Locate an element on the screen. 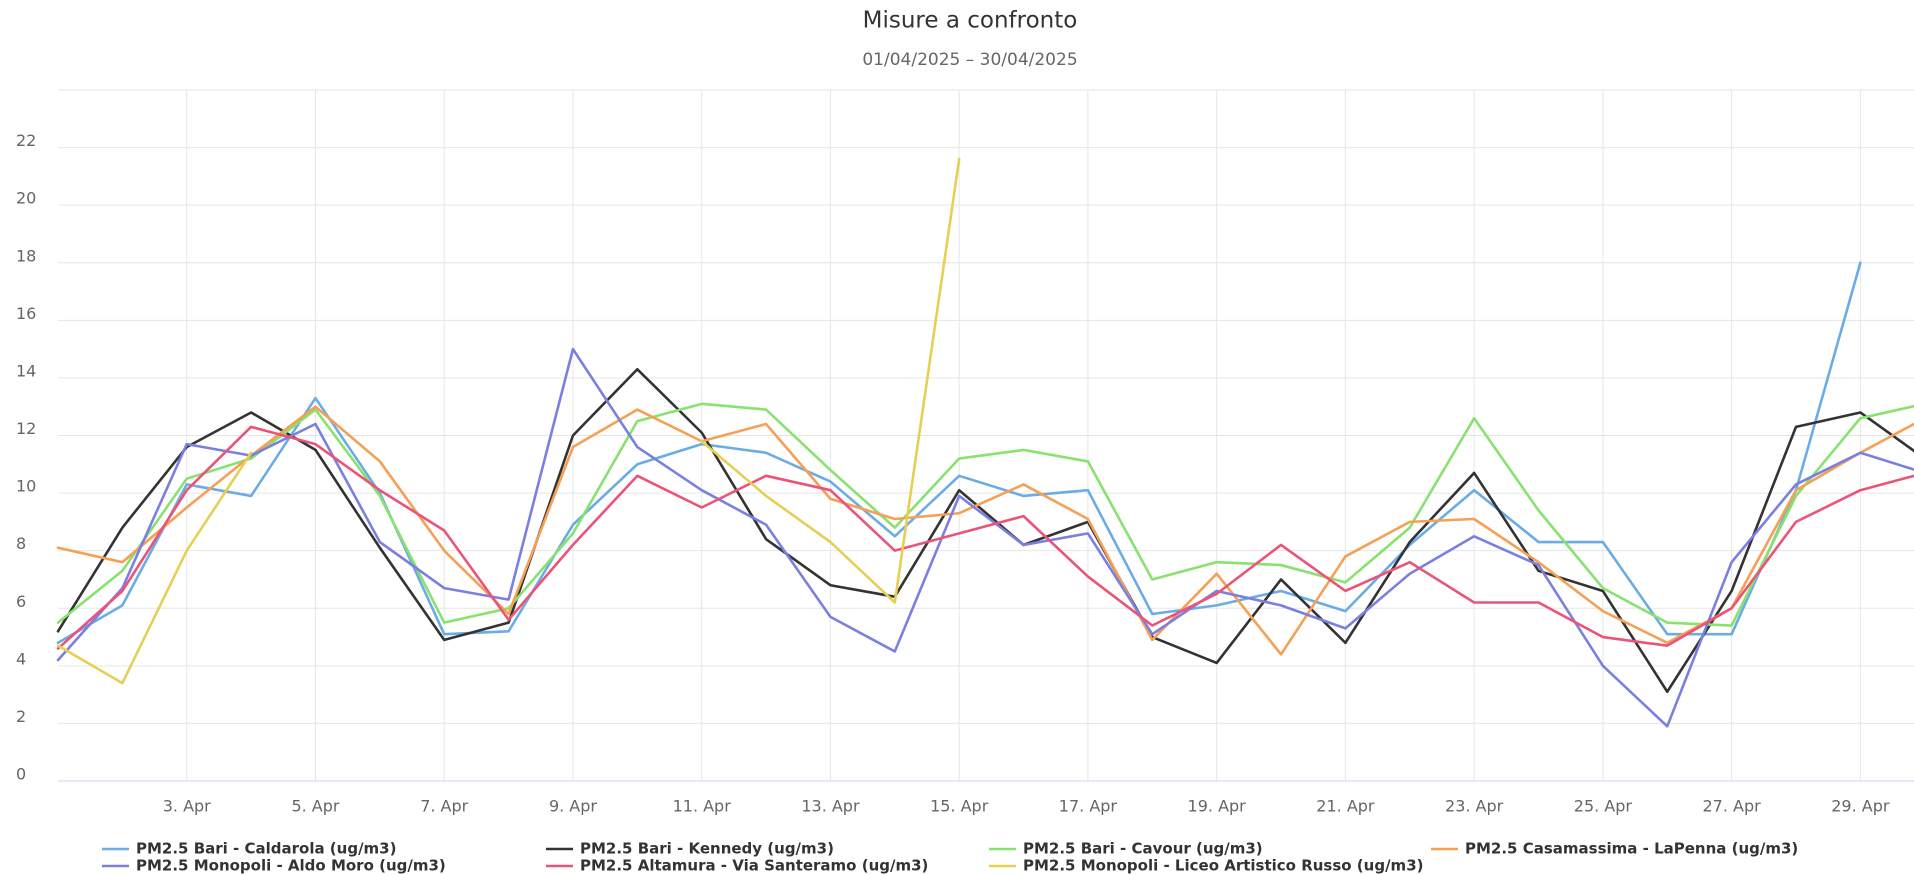 The width and height of the screenshot is (1914, 875). y-tick-label: 10 is located at coordinates (26, 486).